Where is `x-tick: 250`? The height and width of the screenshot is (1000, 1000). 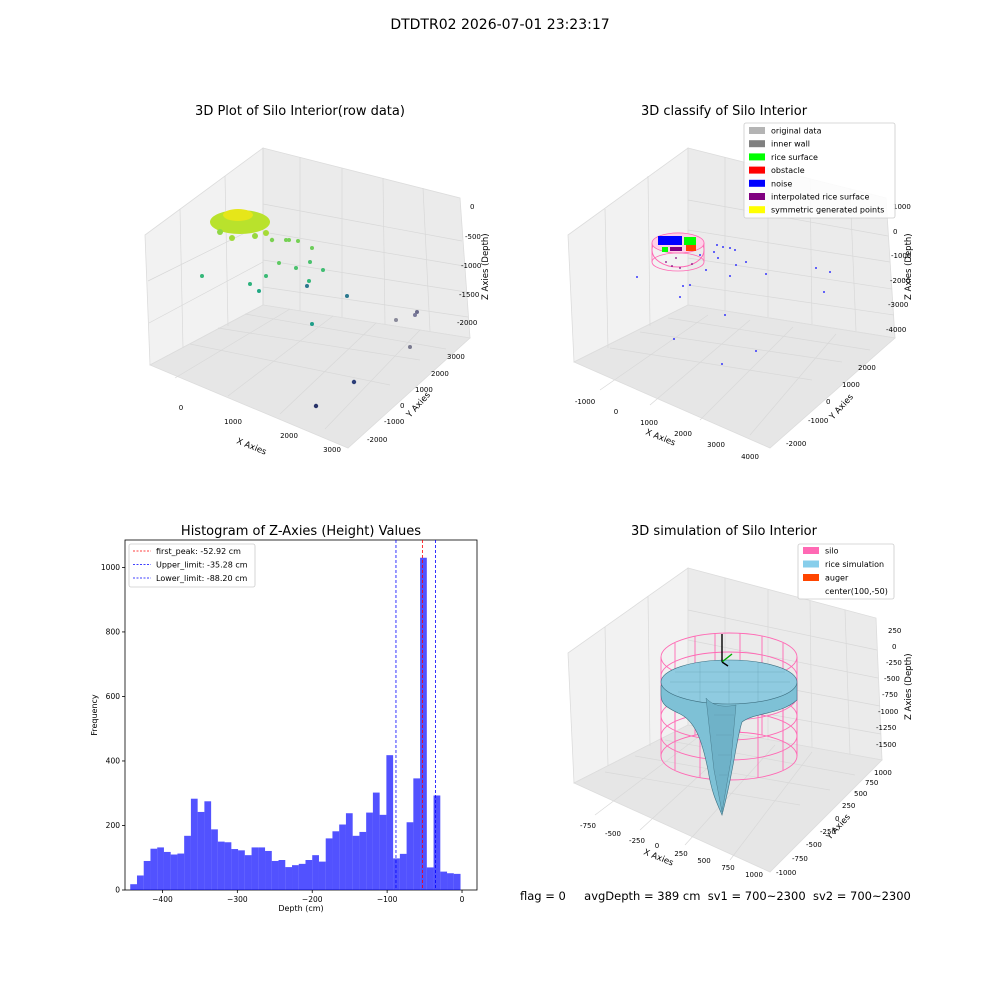 x-tick: 250 is located at coordinates (680, 854).